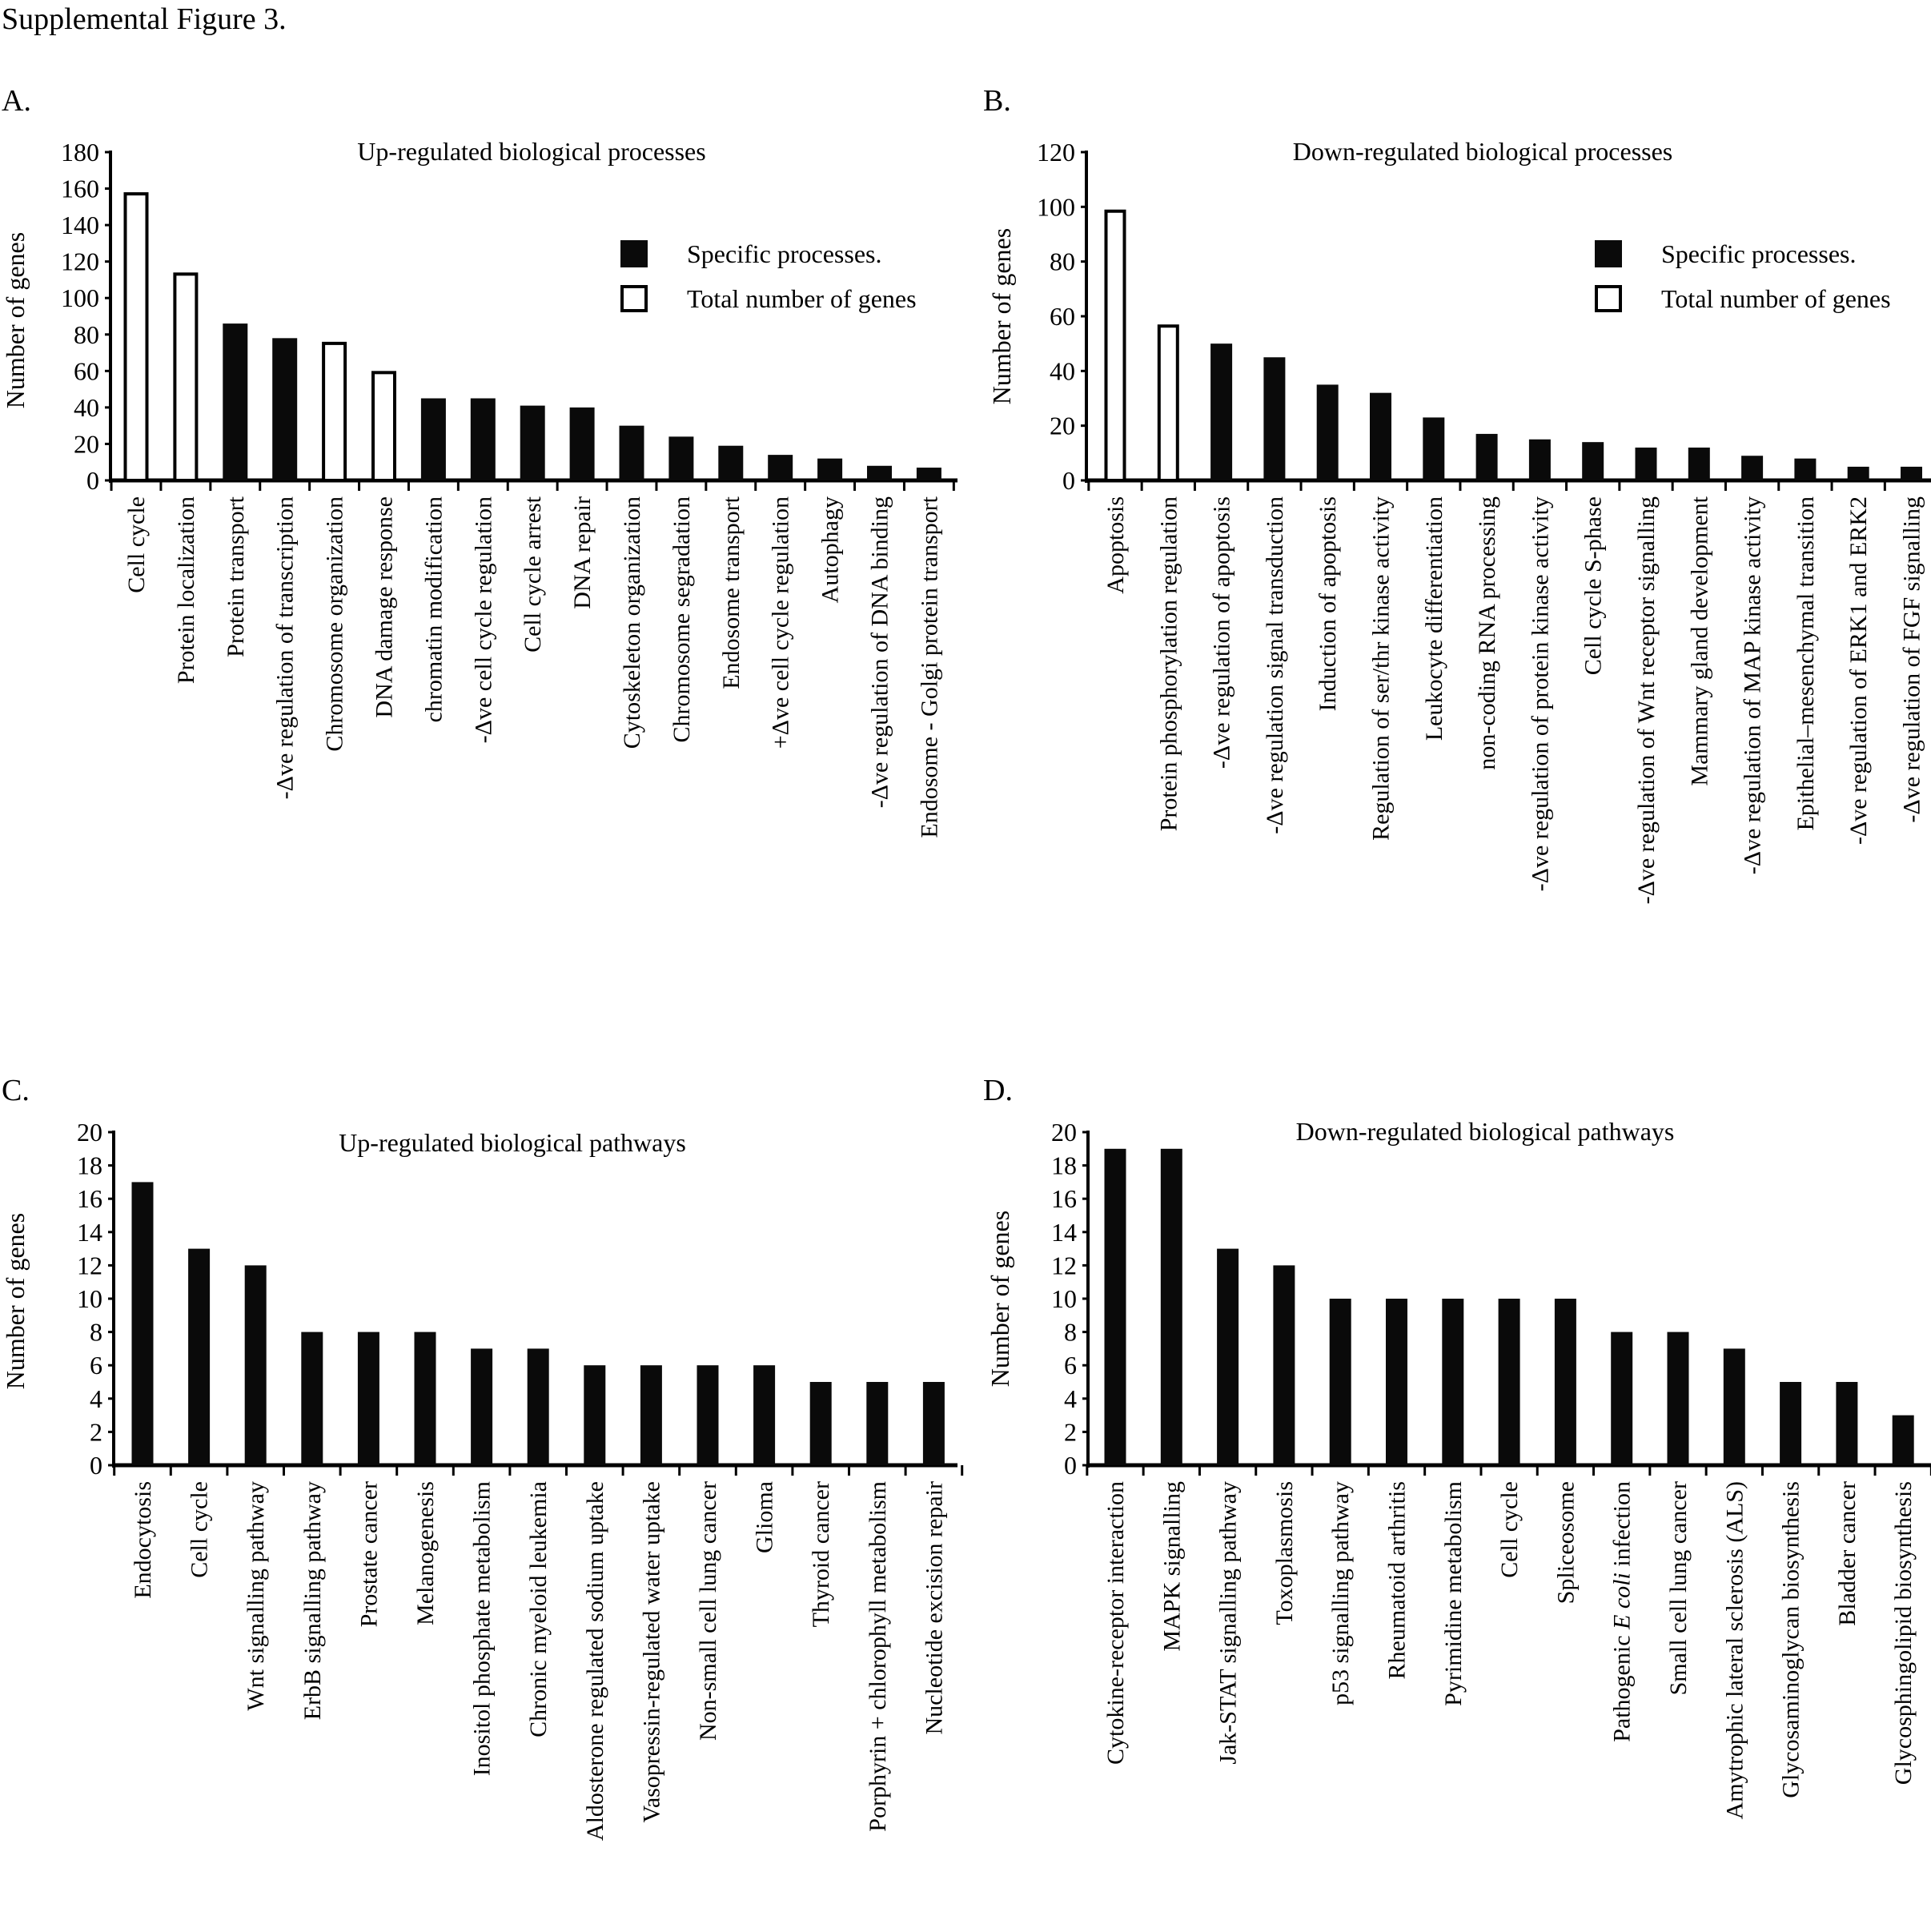 Image resolution: width=1931 pixels, height=1932 pixels. I want to click on panel-label-c: C., so click(16, 1090).